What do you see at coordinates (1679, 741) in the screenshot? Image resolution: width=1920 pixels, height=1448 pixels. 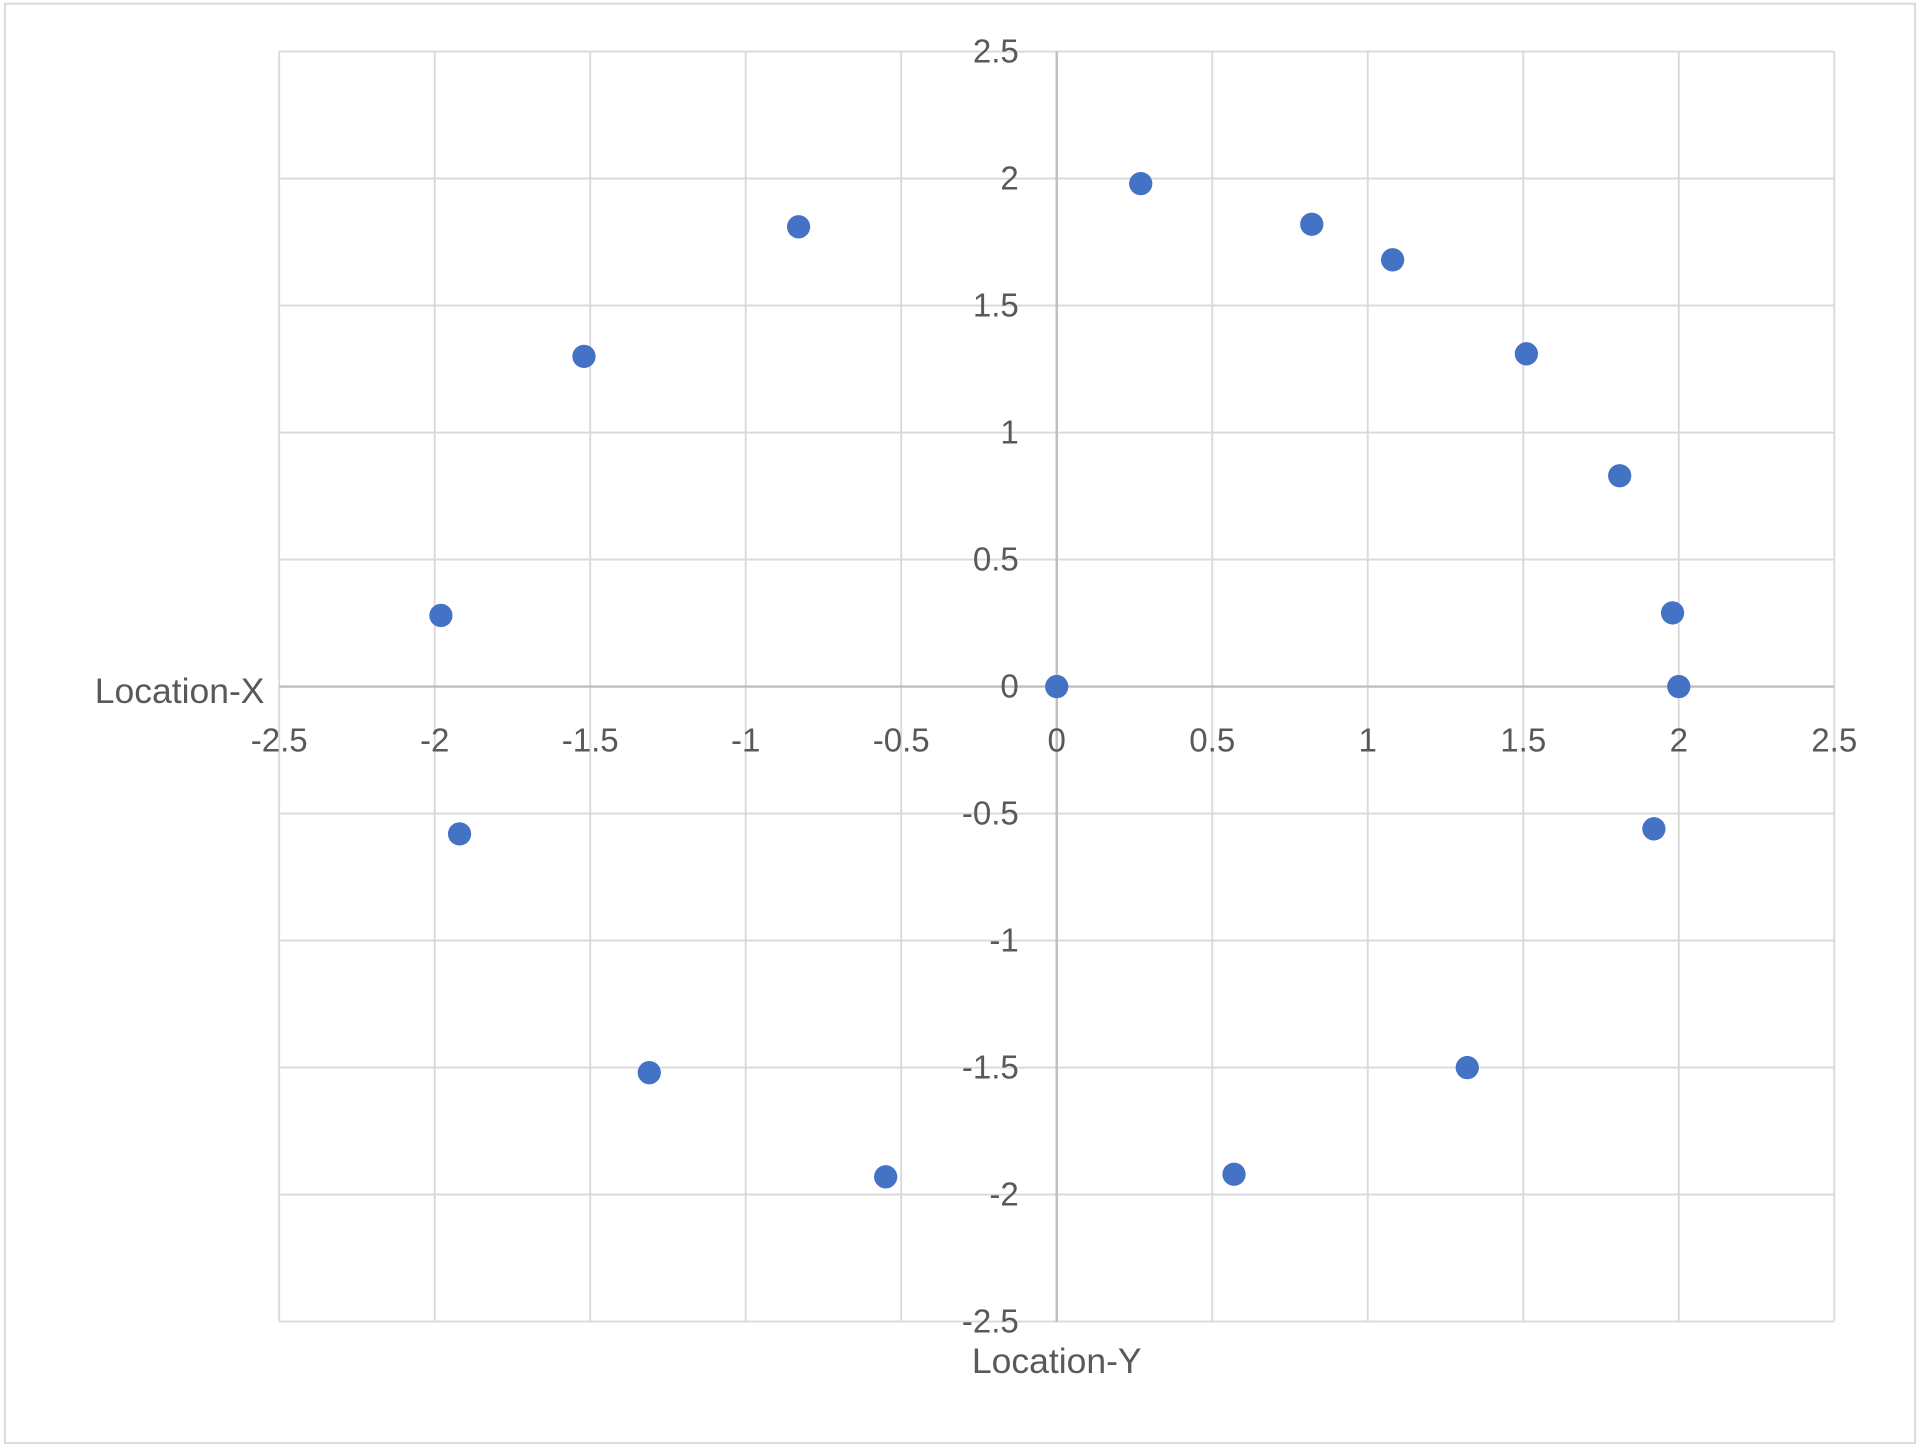 I see `x-tick-label: 2` at bounding box center [1679, 741].